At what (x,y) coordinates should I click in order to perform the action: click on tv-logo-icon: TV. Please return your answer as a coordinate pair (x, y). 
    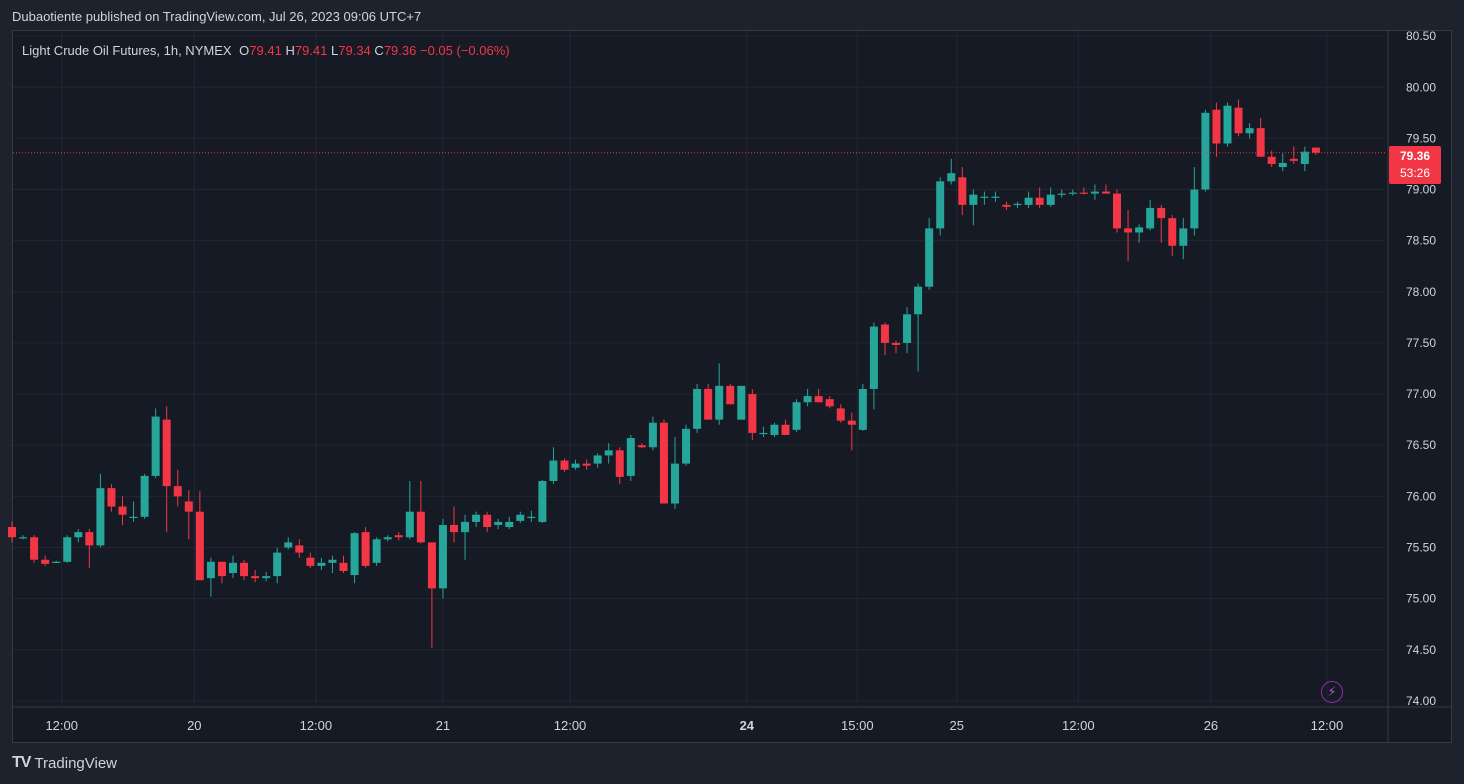
    Looking at the image, I should click on (21, 762).